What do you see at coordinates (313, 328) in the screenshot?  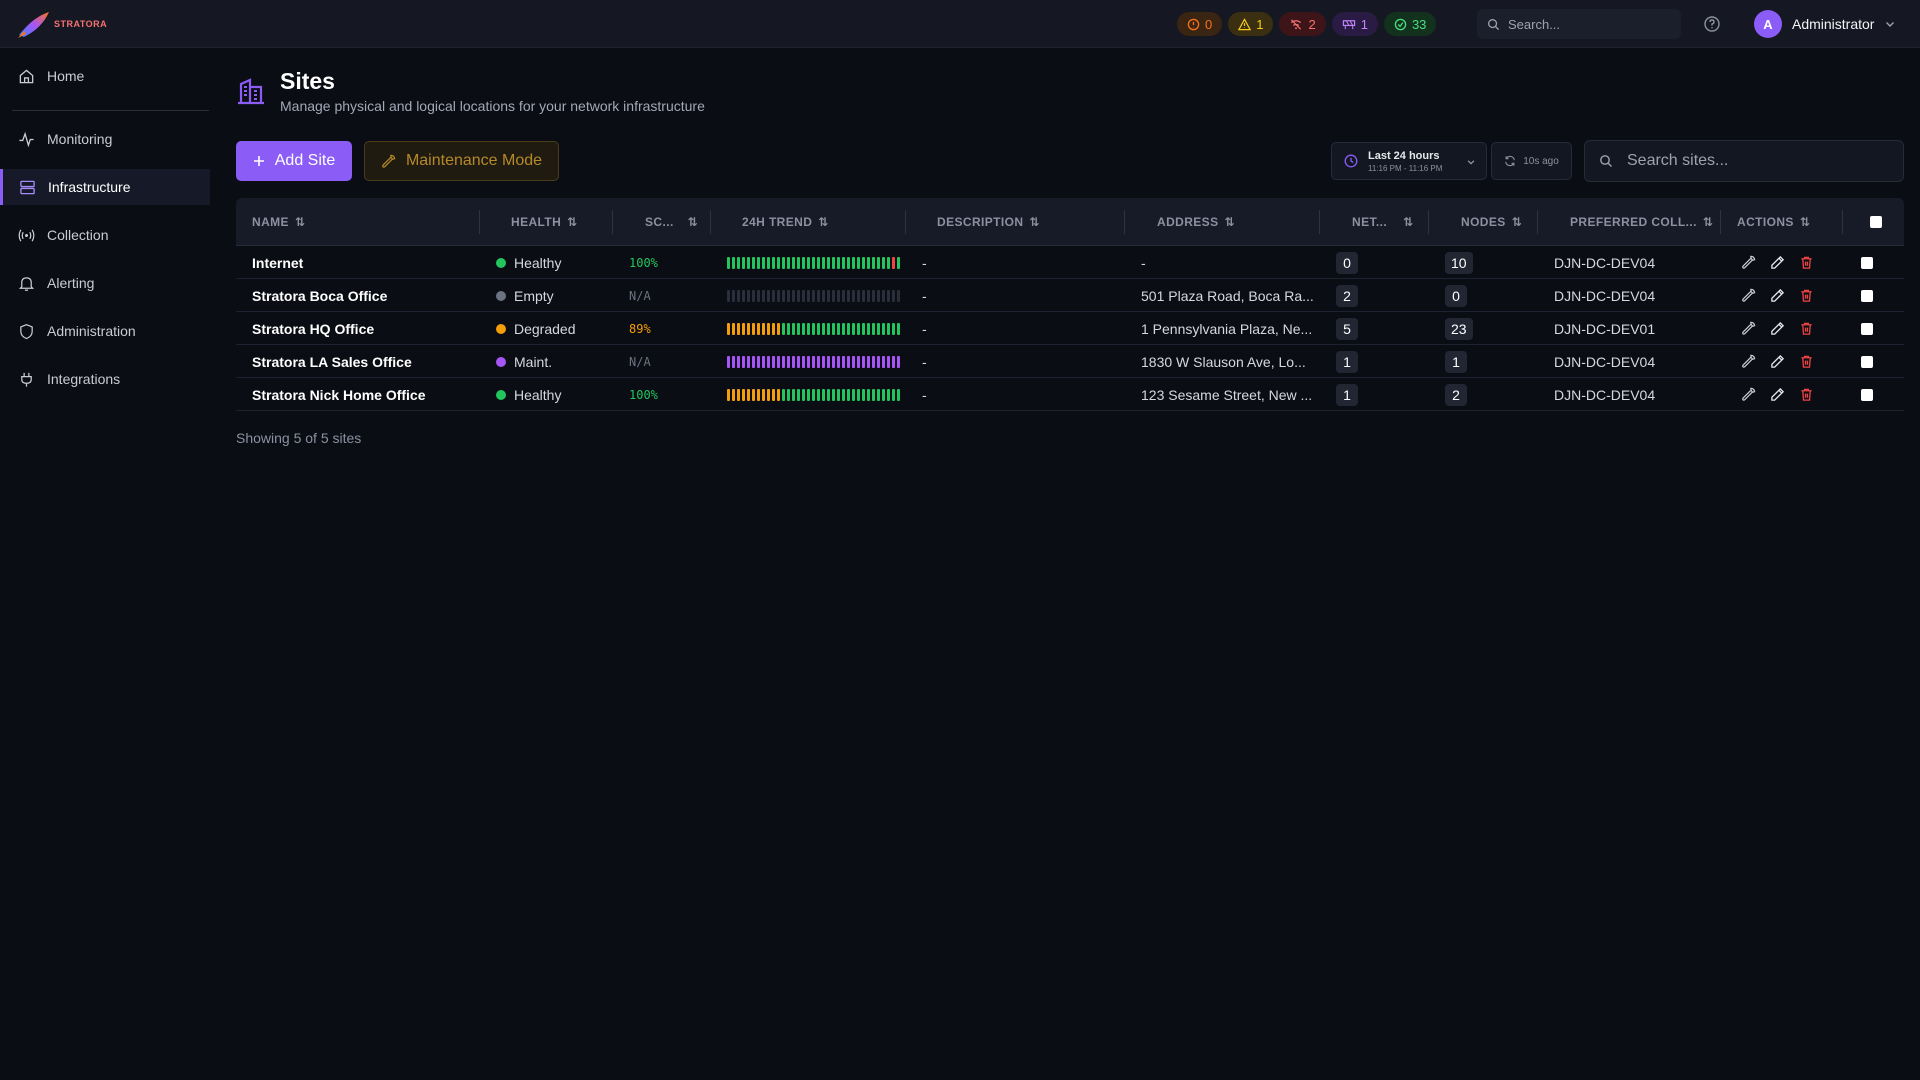 I see `site-name: Stratora HQ Office` at bounding box center [313, 328].